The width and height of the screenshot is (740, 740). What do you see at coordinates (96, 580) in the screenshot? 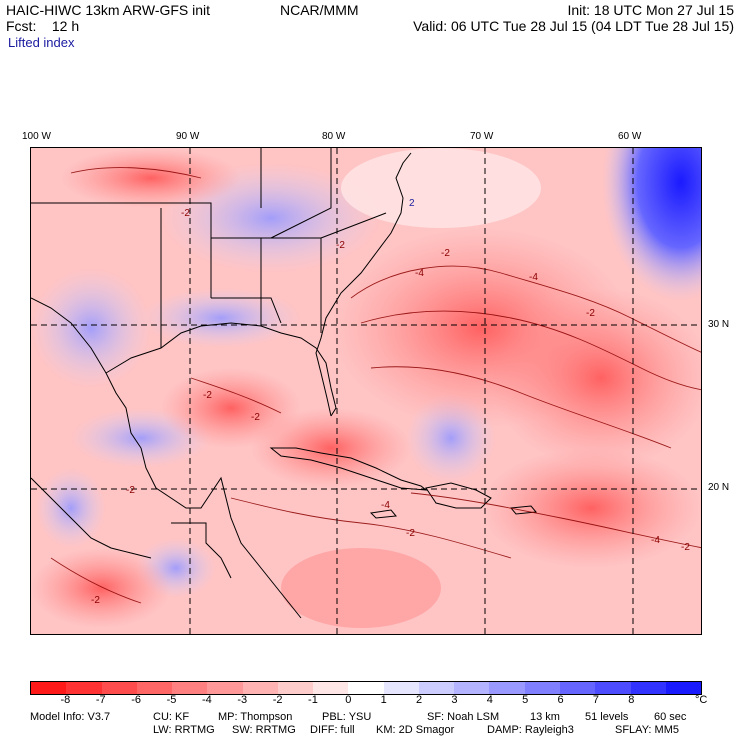
I see `contour-pacific` at bounding box center [96, 580].